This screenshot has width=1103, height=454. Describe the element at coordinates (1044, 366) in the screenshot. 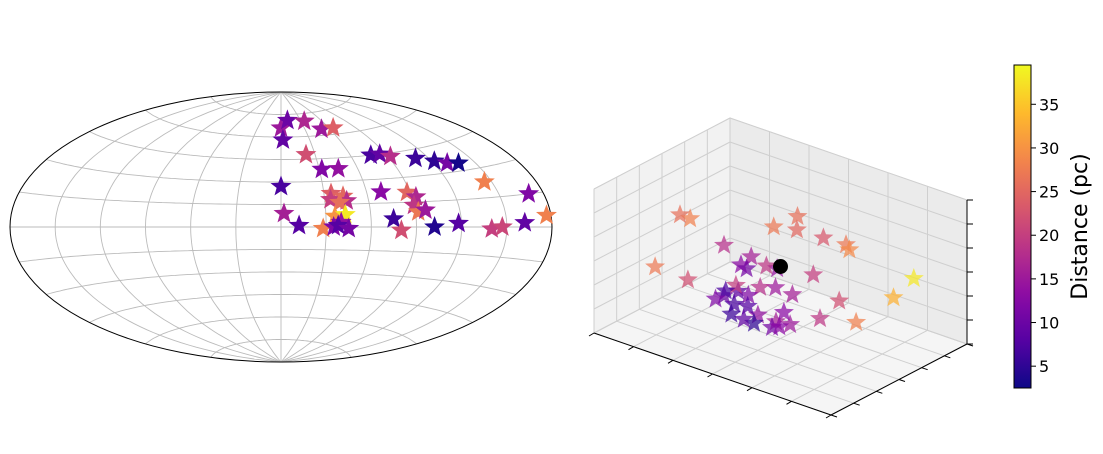

I see `colorbar-tick-label: 5` at that location.